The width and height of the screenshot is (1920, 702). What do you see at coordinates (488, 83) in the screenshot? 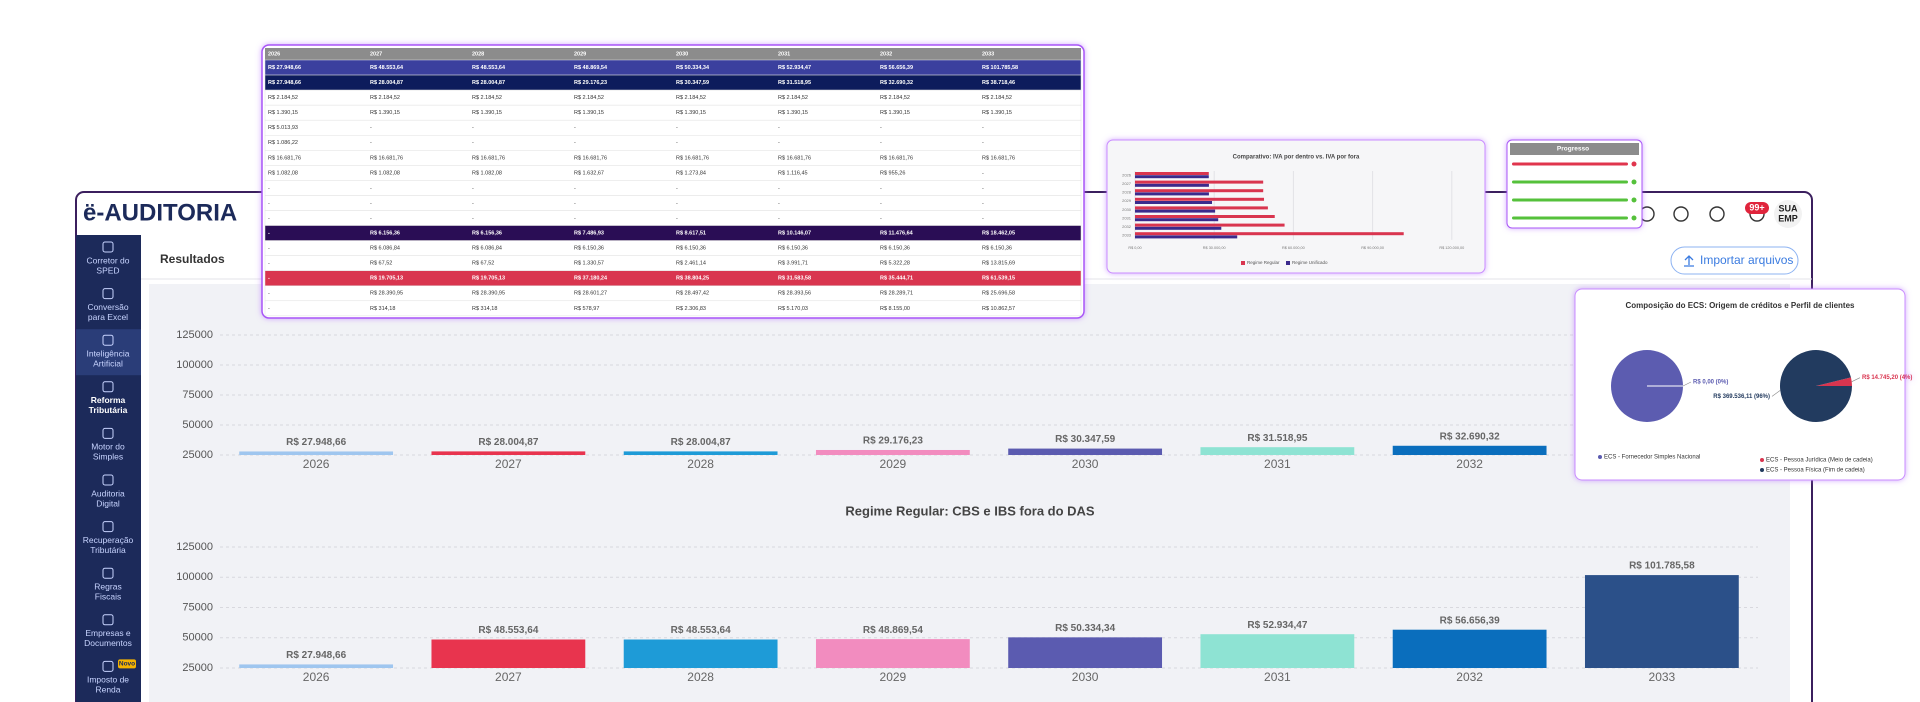
I see `table-cell: R$ 28.004,87` at bounding box center [488, 83].